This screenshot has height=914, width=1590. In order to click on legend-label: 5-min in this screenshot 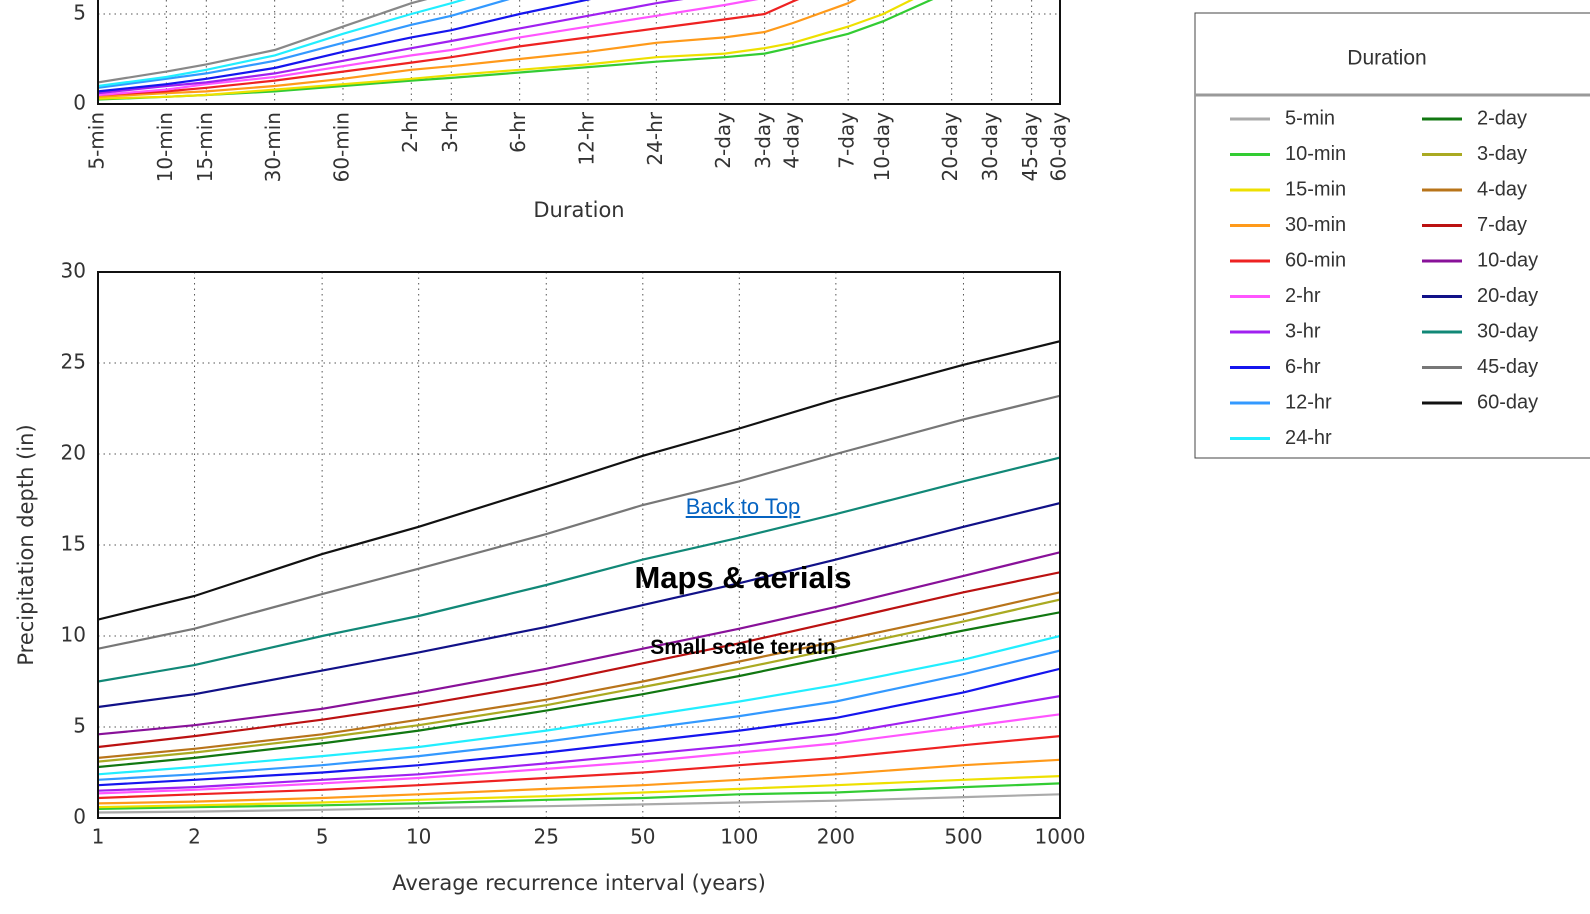, I will do `click(1310, 118)`.